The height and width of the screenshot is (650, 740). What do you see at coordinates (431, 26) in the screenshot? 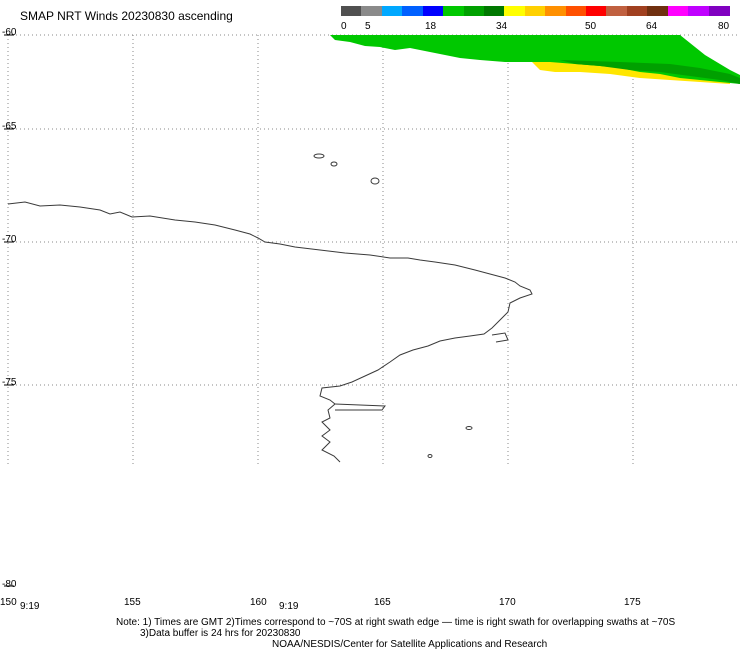
I see `legend-tick-18: 18` at bounding box center [431, 26].